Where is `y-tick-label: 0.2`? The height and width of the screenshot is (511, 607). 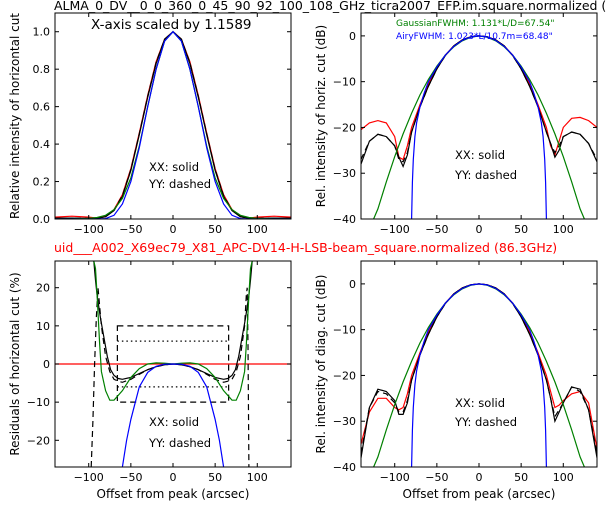 y-tick-label: 0.2 is located at coordinates (42, 182).